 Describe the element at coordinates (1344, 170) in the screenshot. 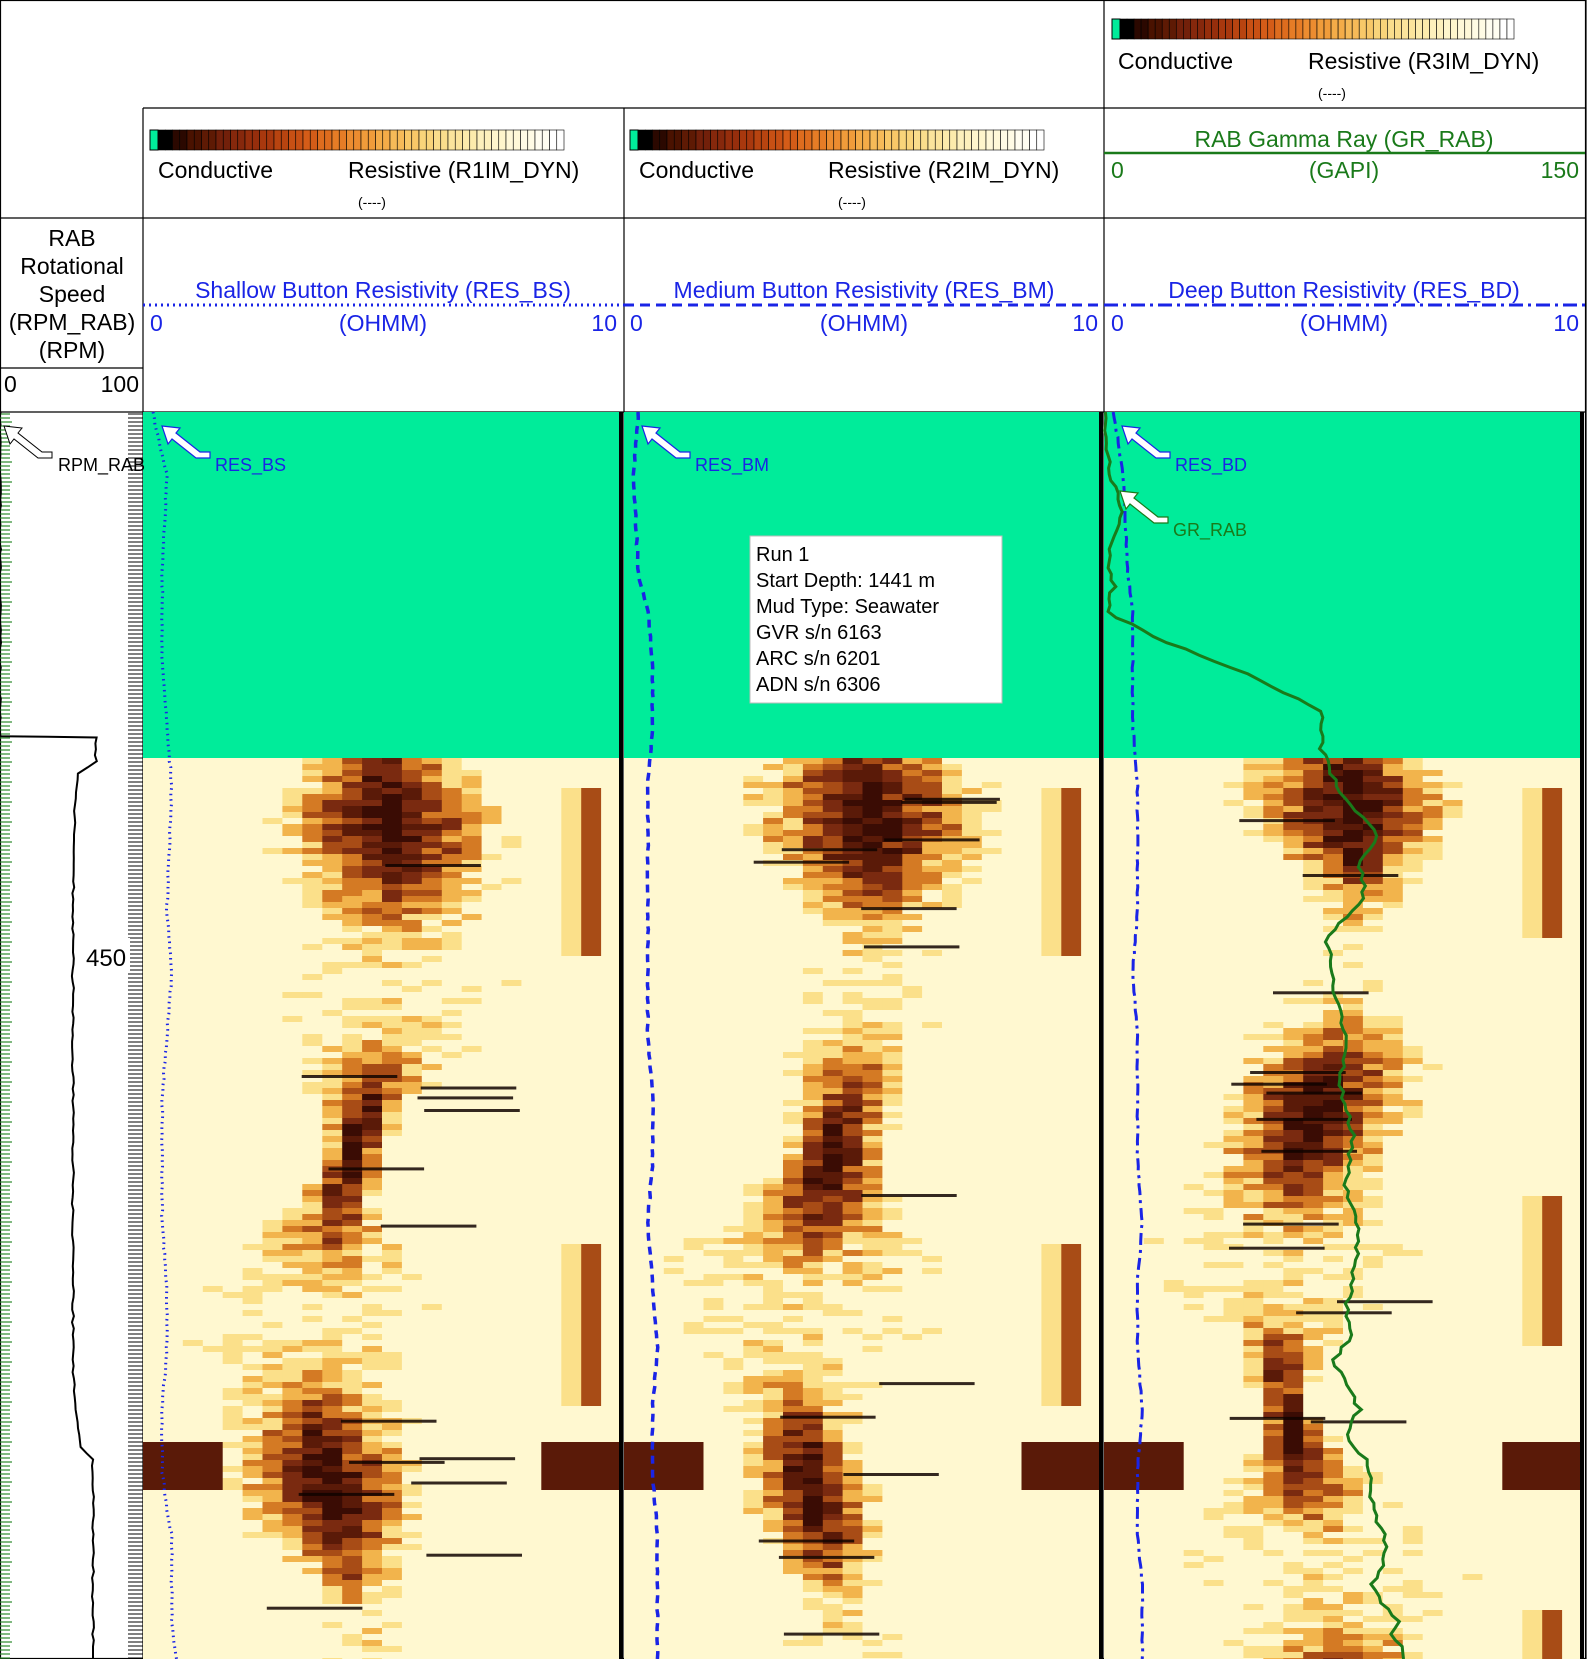

I see `gr-units: (GAPI)` at that location.